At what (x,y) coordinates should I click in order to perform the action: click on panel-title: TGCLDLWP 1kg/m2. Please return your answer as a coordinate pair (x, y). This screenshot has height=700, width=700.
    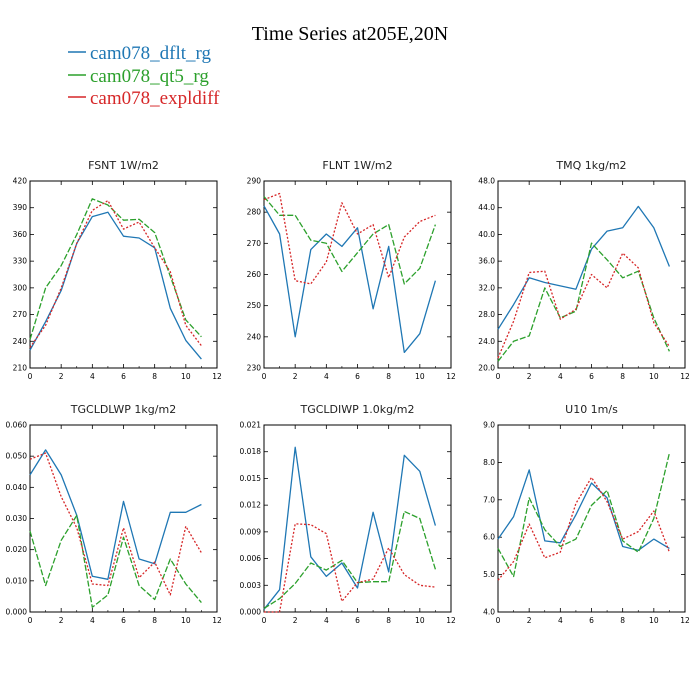
    Looking at the image, I should click on (123, 409).